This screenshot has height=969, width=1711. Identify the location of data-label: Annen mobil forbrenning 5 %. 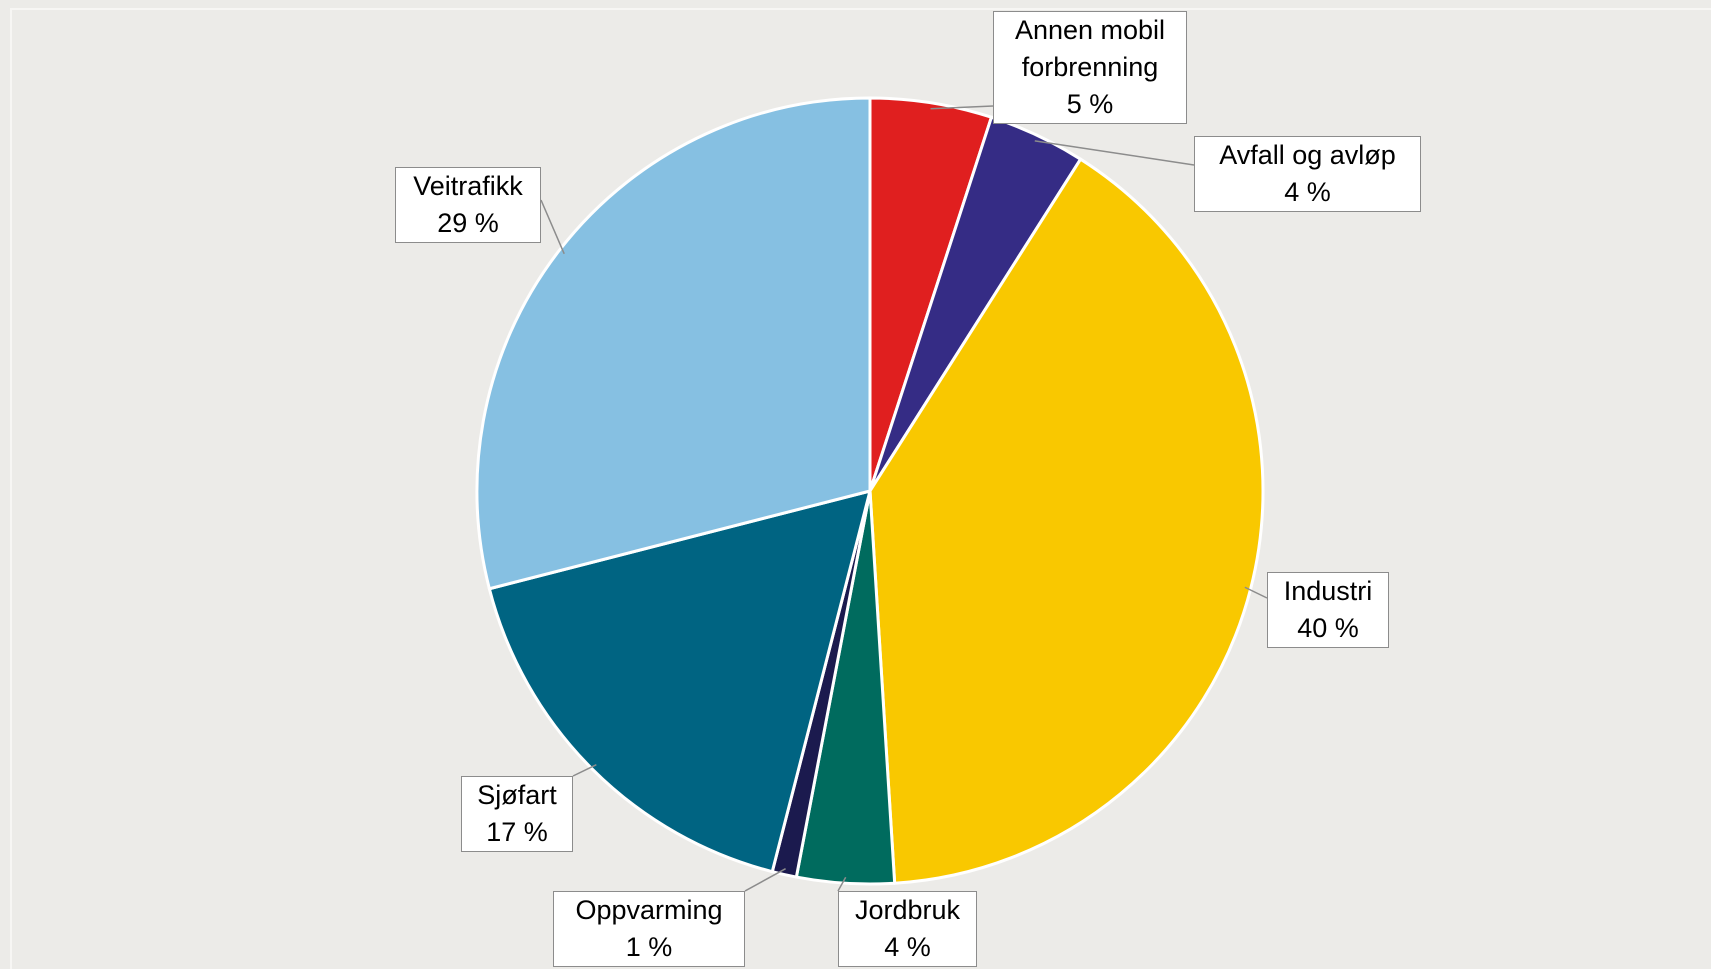
(1090, 67).